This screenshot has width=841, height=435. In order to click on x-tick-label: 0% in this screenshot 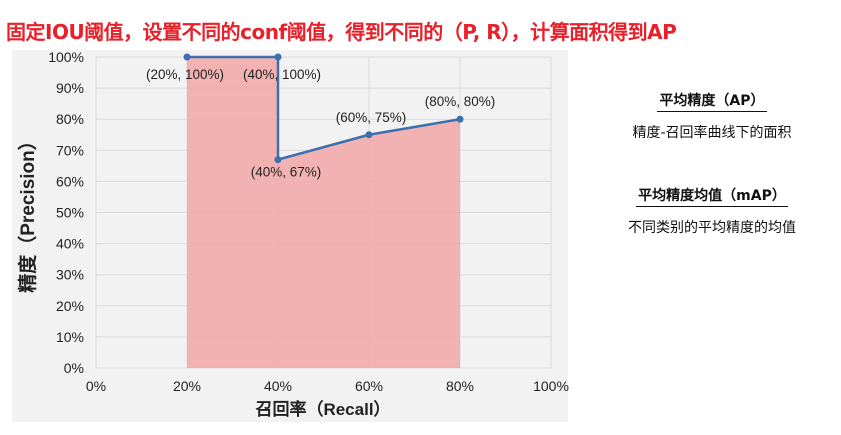, I will do `click(96, 386)`.